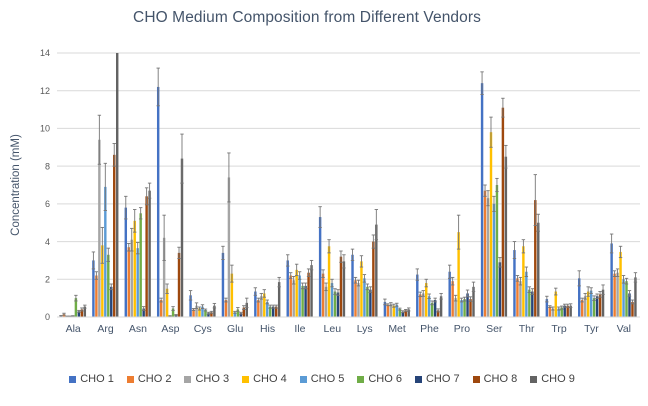 Image resolution: width=648 pixels, height=406 pixels. Describe the element at coordinates (45, 129) in the screenshot. I see `y-tick-label: 10` at that location.